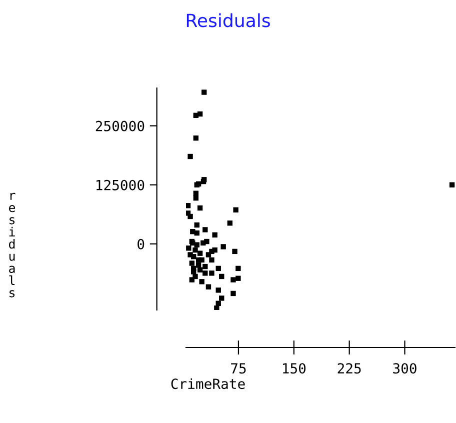 This screenshot has width=456, height=423. I want to click on x-tick-label: 75, so click(238, 368).